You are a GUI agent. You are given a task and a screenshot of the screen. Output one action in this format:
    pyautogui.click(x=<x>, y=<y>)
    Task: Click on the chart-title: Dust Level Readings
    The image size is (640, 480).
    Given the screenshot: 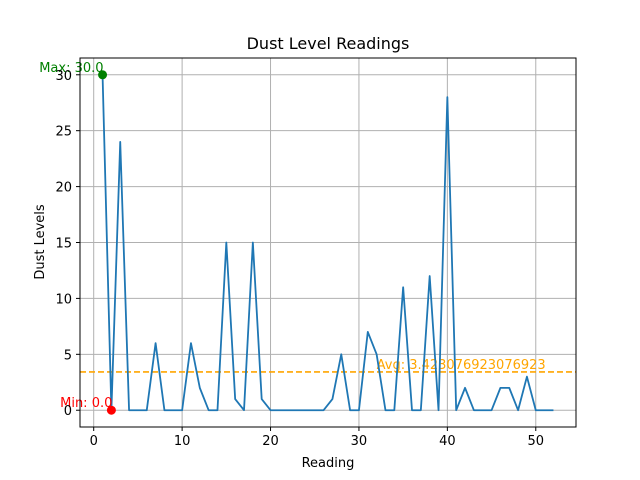 What is the action you would take?
    pyautogui.click(x=328, y=43)
    